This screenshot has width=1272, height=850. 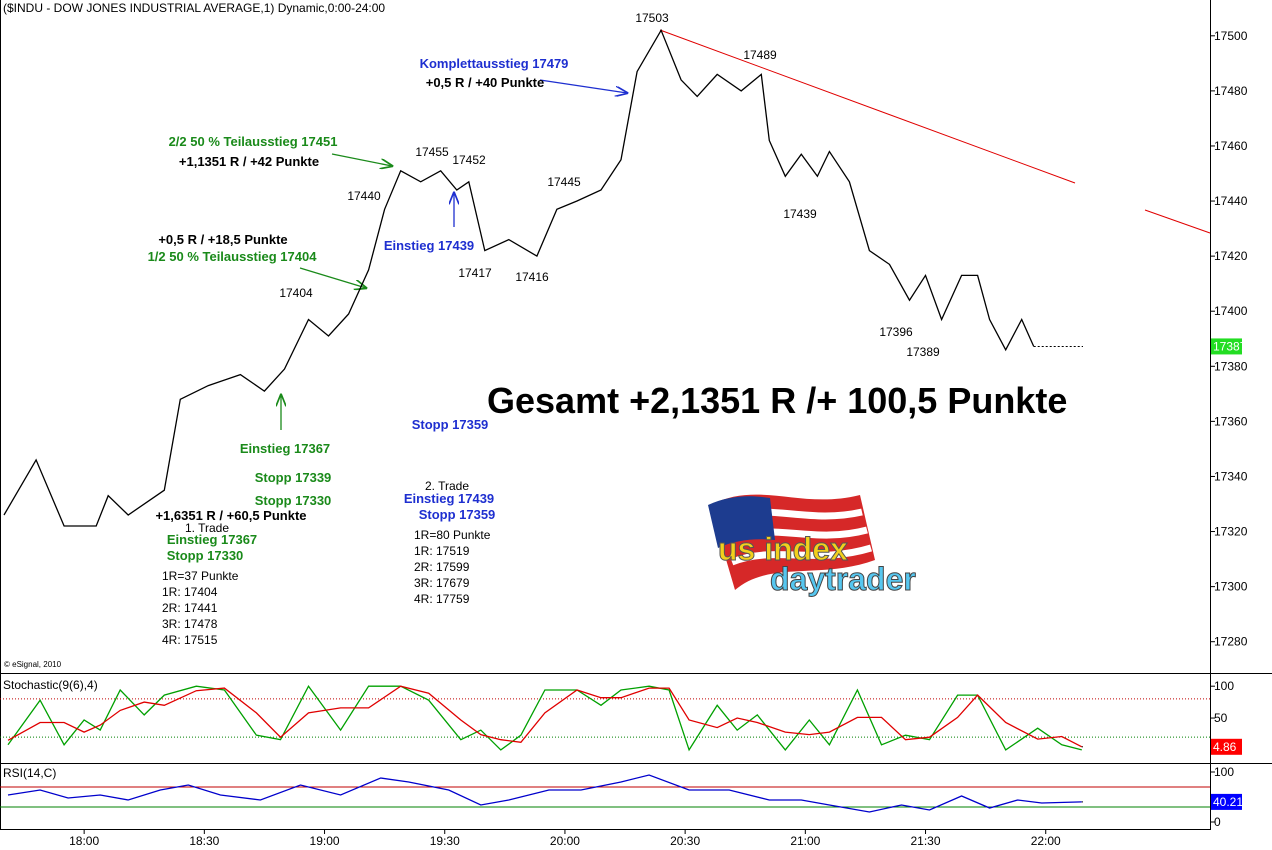 I want to click on y-tick-label: 17500, so click(x=1231, y=36).